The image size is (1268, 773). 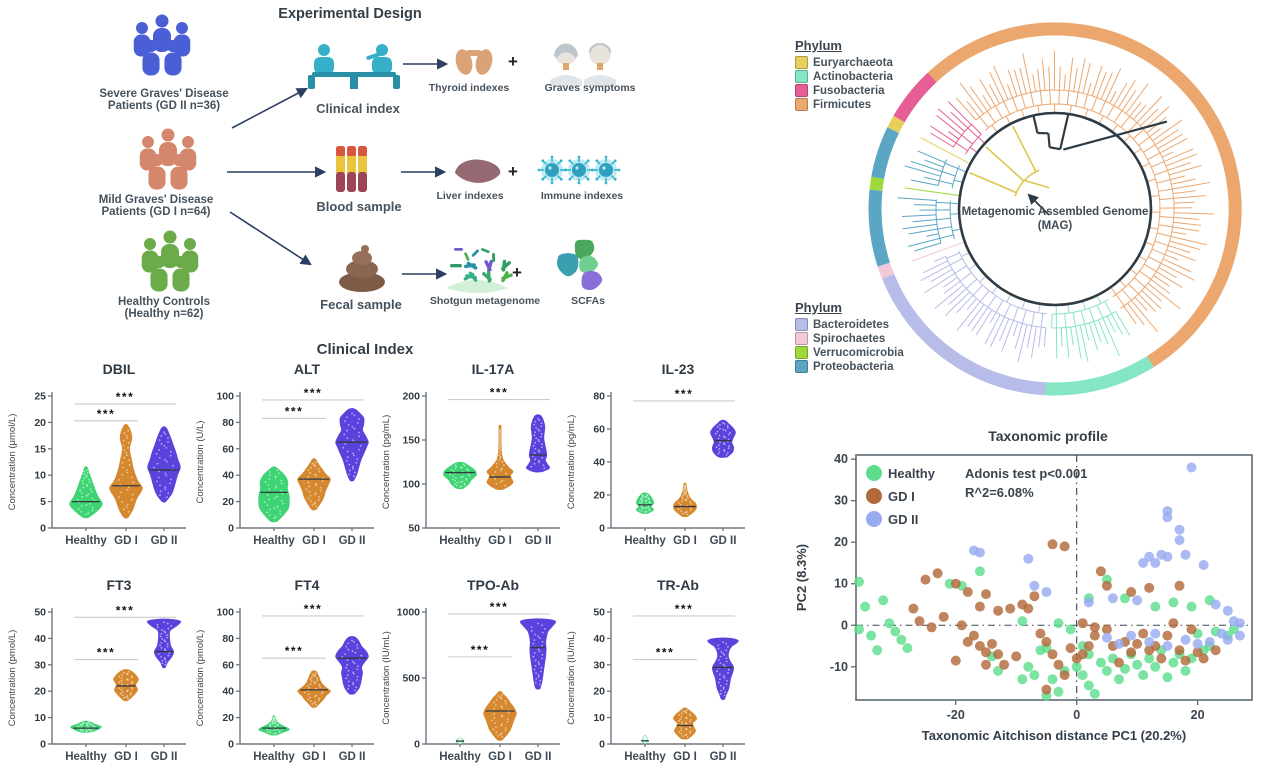 What do you see at coordinates (354, 66) in the screenshot?
I see `clinical-consult-icon` at bounding box center [354, 66].